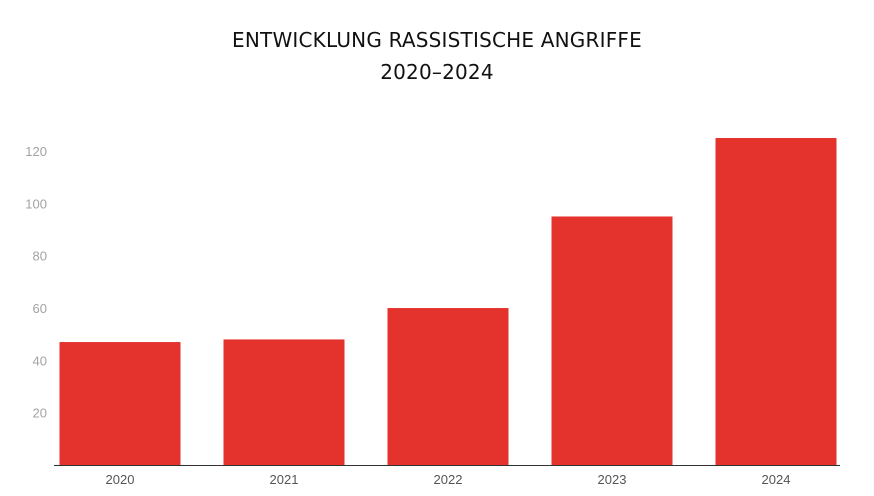 Image resolution: width=874 pixels, height=496 pixels. Describe the element at coordinates (284, 479) in the screenshot. I see `x-tick-label: 2021` at that location.